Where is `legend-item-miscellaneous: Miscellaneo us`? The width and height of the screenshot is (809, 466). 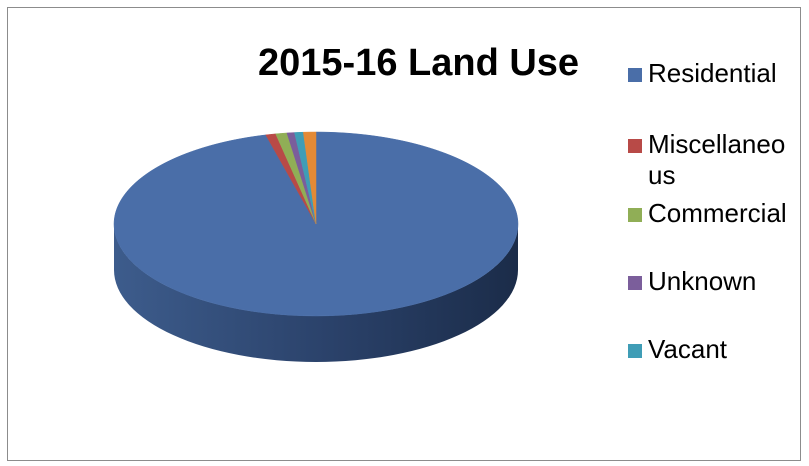 legend-item-miscellaneous: Miscellaneo us is located at coordinates (713, 160).